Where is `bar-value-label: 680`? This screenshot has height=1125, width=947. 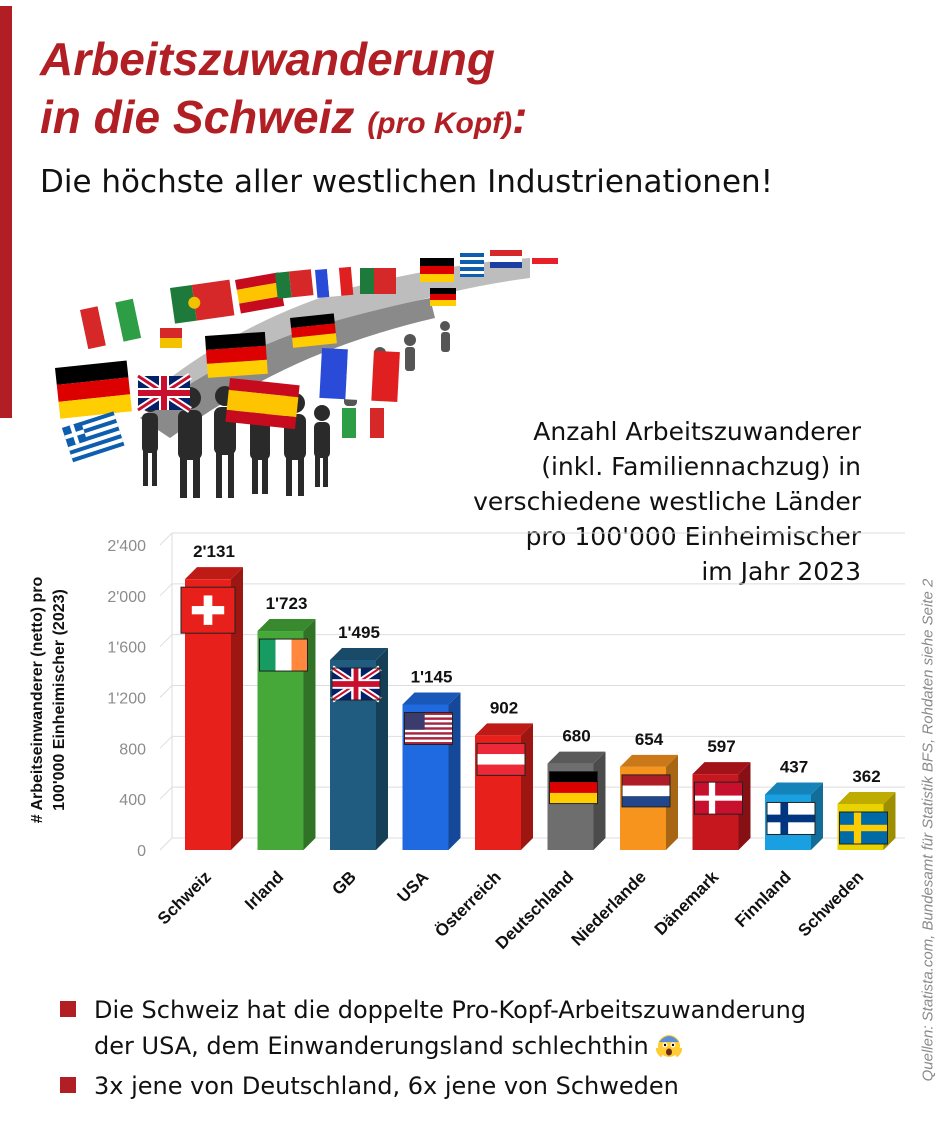 bar-value-label: 680 is located at coordinates (576, 736).